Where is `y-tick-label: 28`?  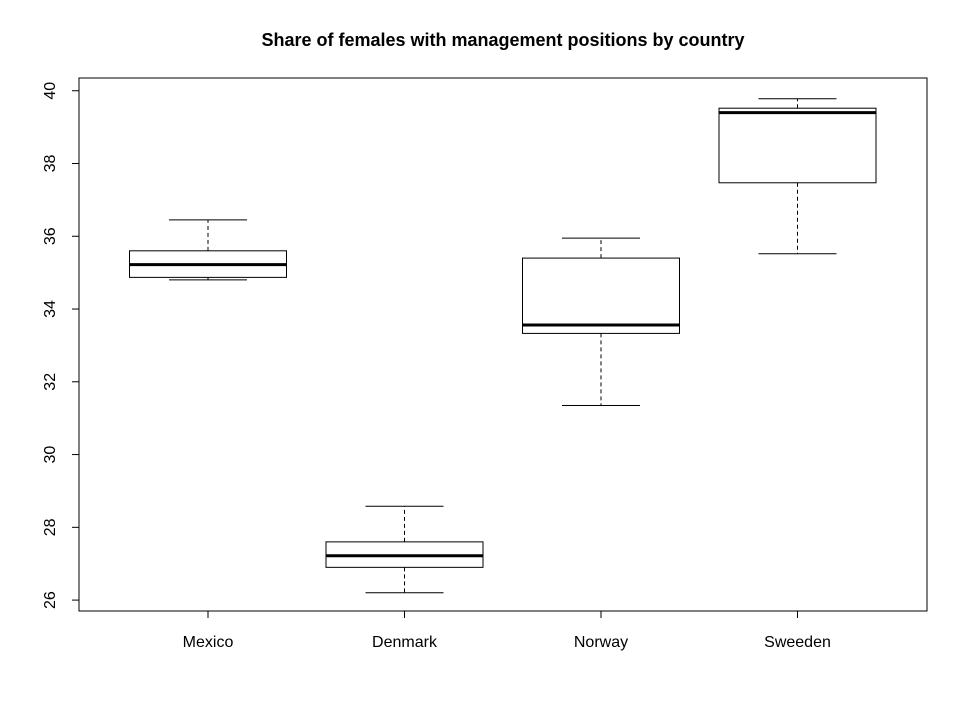
y-tick-label: 28 is located at coordinates (50, 527).